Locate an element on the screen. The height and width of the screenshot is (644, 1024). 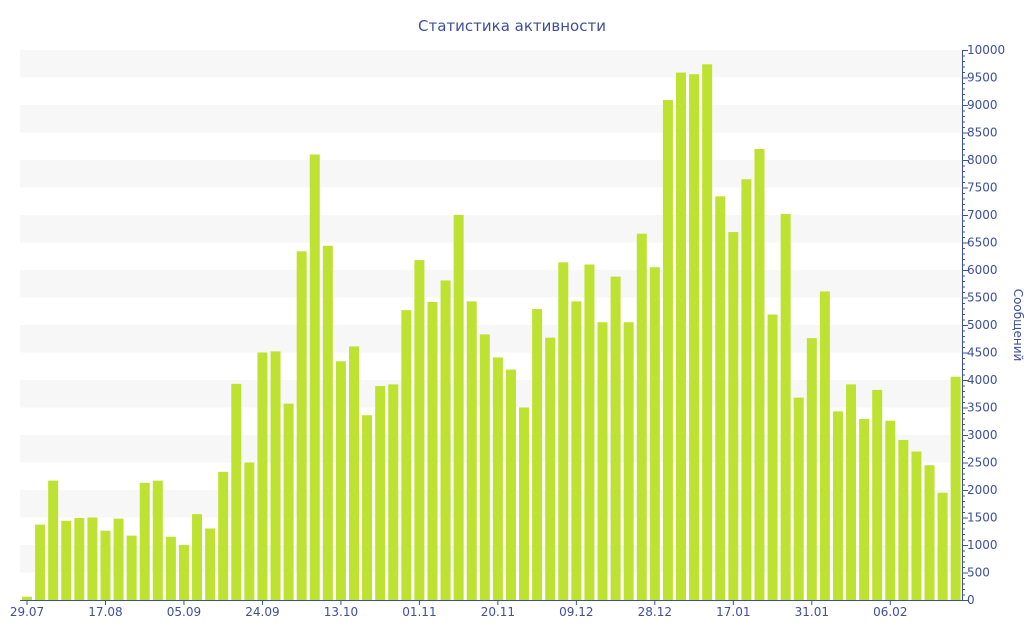
y-tick-label: 6000 is located at coordinates (982, 270).